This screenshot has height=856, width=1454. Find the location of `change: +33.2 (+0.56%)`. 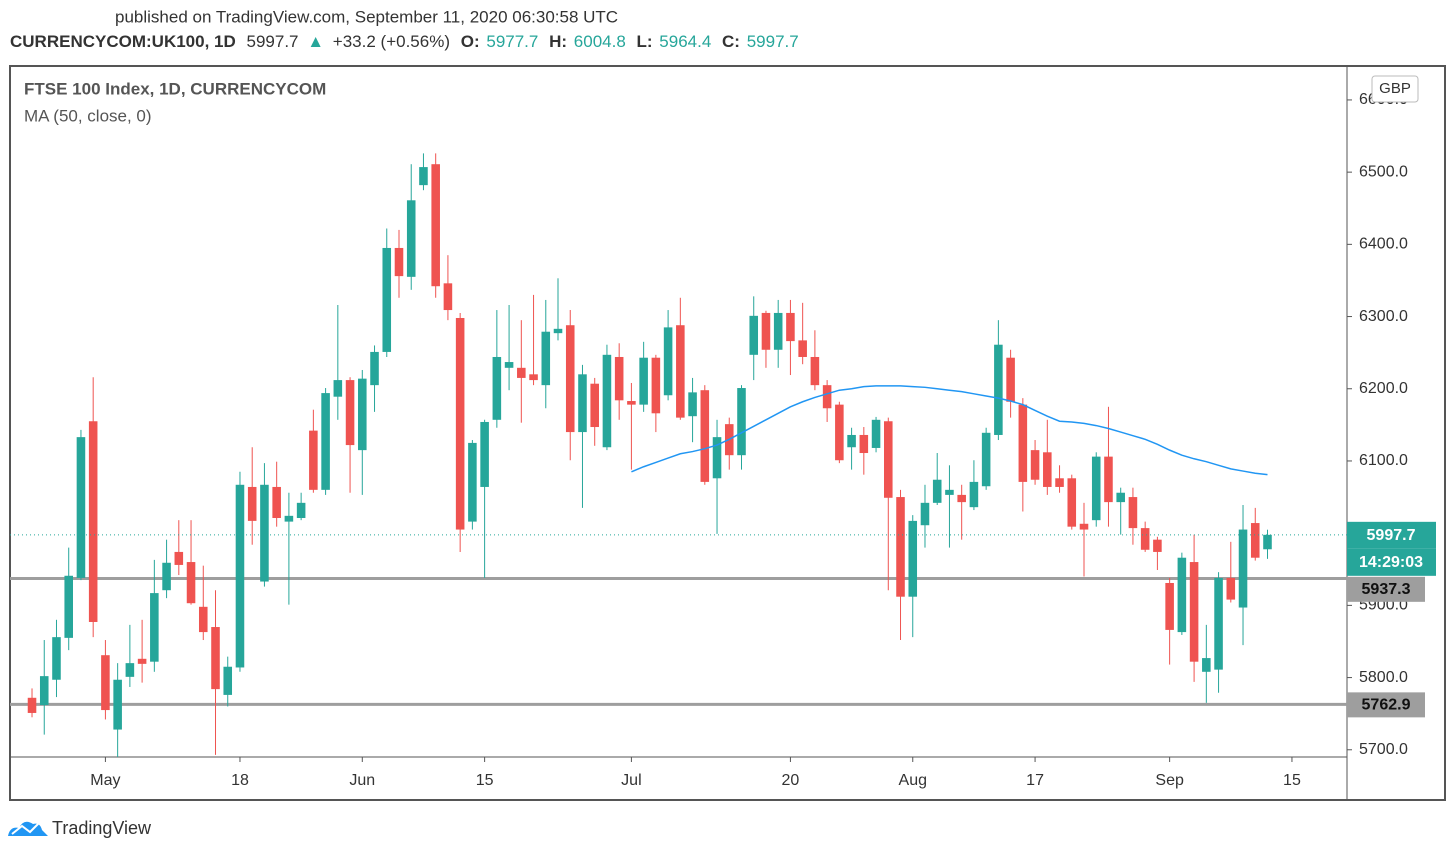

change: +33.2 (+0.56%) is located at coordinates (391, 41).